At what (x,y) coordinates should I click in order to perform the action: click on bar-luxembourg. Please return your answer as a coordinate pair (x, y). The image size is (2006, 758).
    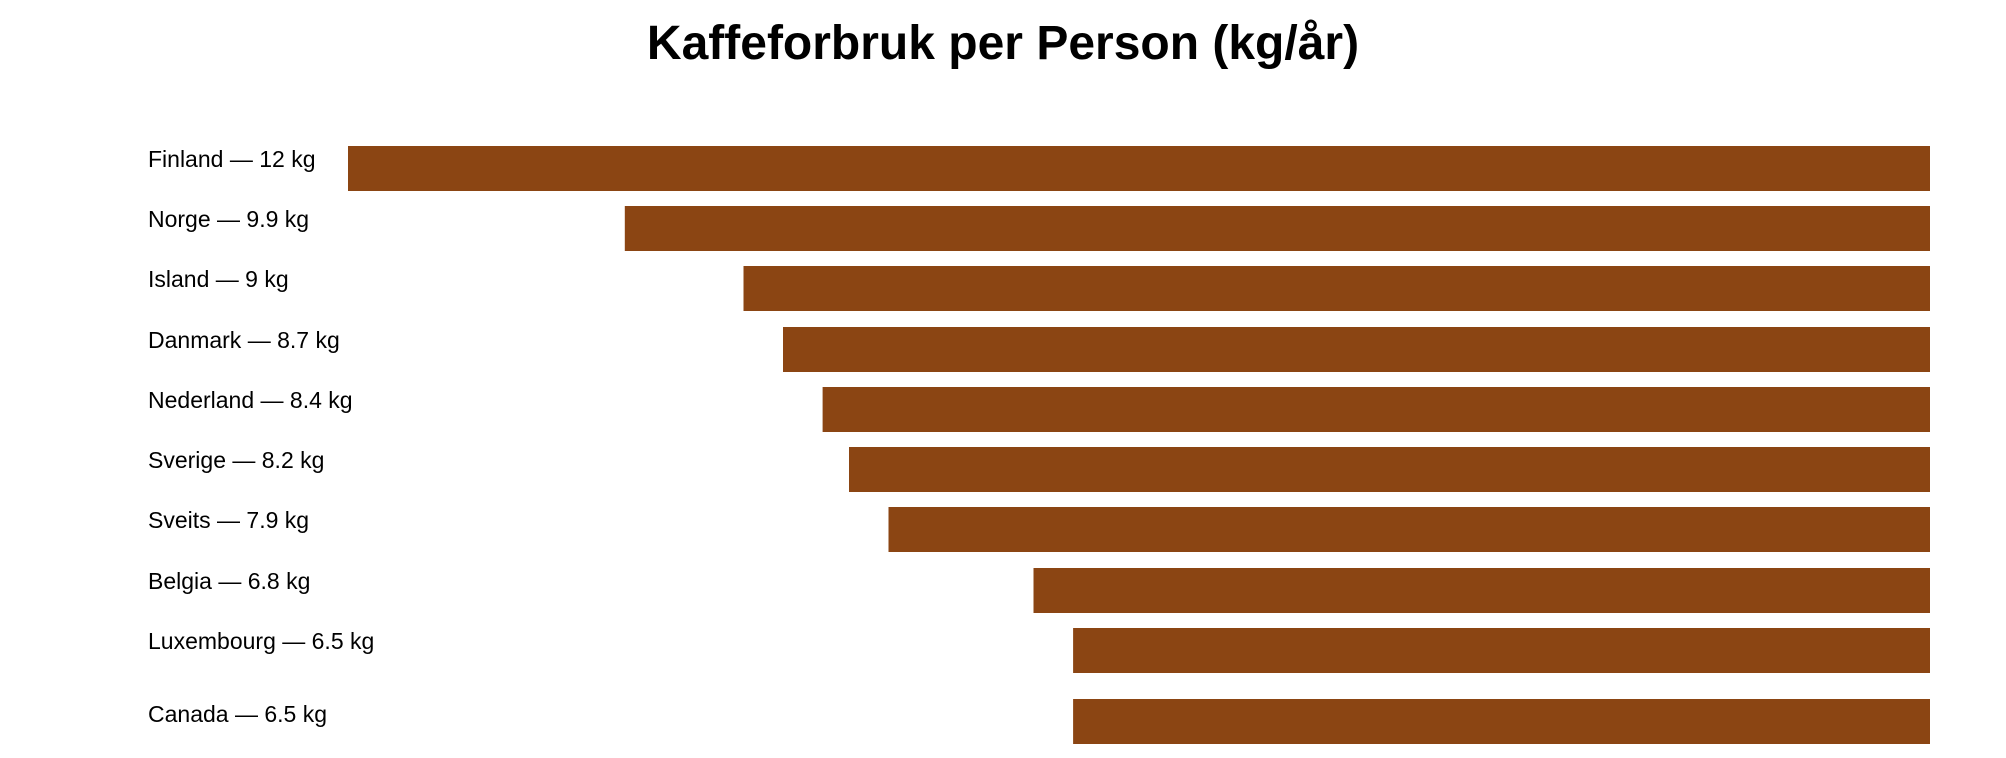
    Looking at the image, I should click on (1501, 650).